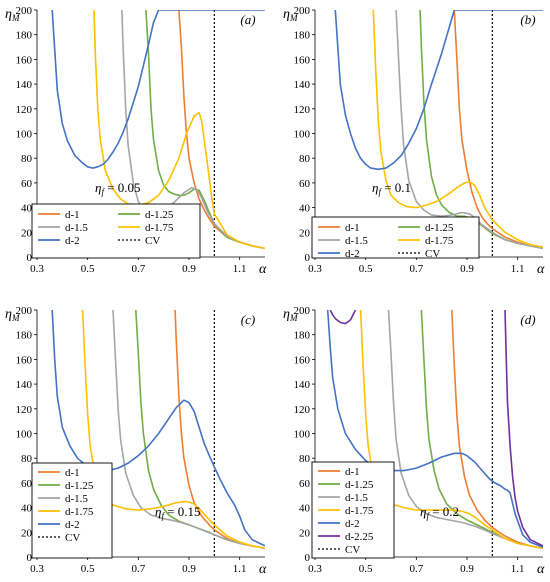 Image resolution: width=550 pixels, height=582 pixels. What do you see at coordinates (359, 537) in the screenshot?
I see `legend-label: d-2.25` at bounding box center [359, 537].